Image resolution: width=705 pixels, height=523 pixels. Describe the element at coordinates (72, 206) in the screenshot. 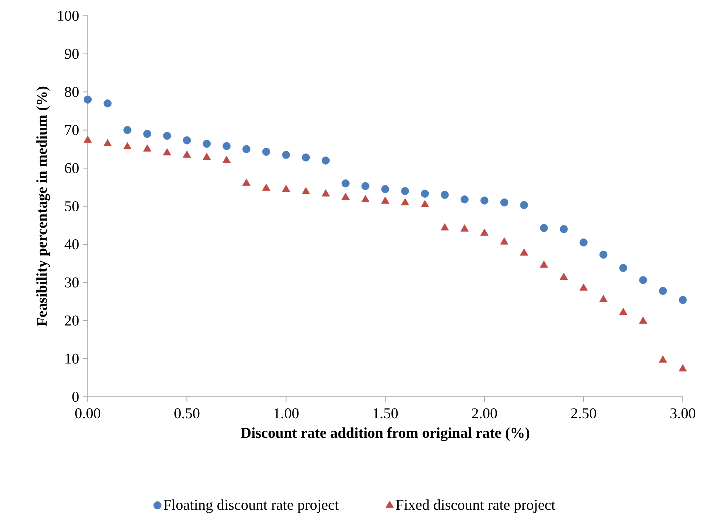

I see `y-tick-label: 50` at that location.